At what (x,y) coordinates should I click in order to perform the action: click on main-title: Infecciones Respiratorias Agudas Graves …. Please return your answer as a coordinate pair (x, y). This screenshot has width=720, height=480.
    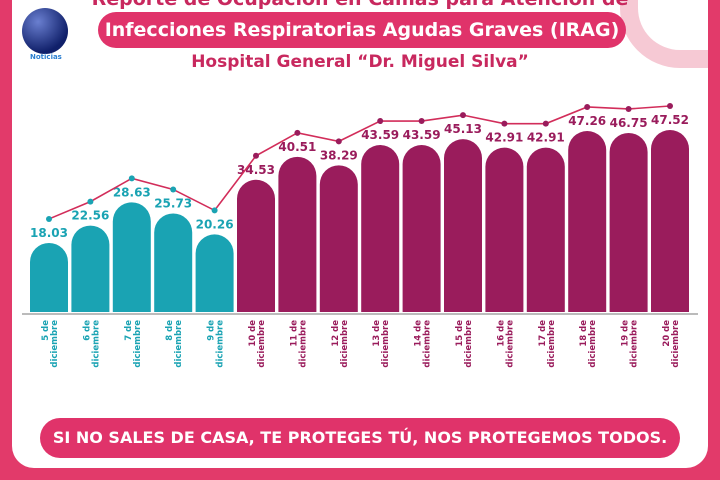
    Looking at the image, I should click on (362, 30).